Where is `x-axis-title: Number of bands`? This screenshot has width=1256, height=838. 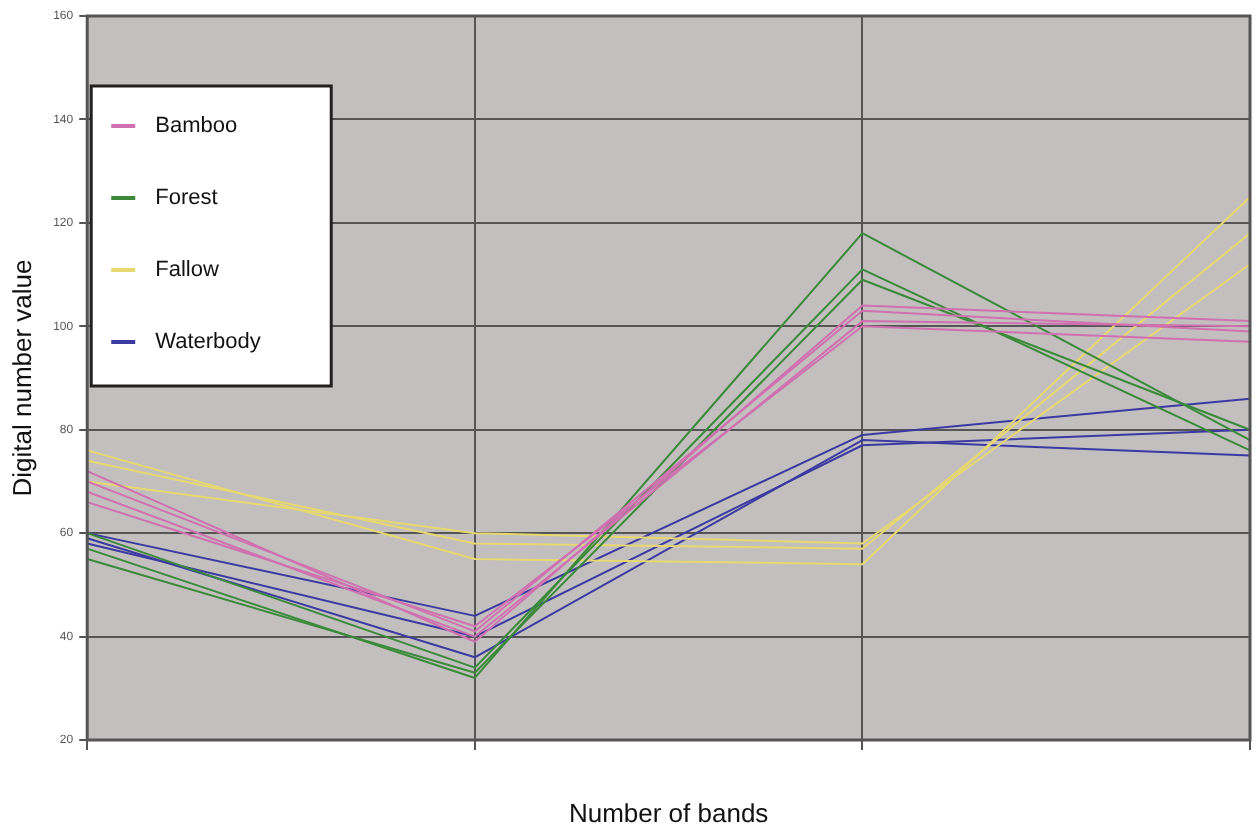
x-axis-title: Number of bands is located at coordinates (669, 812).